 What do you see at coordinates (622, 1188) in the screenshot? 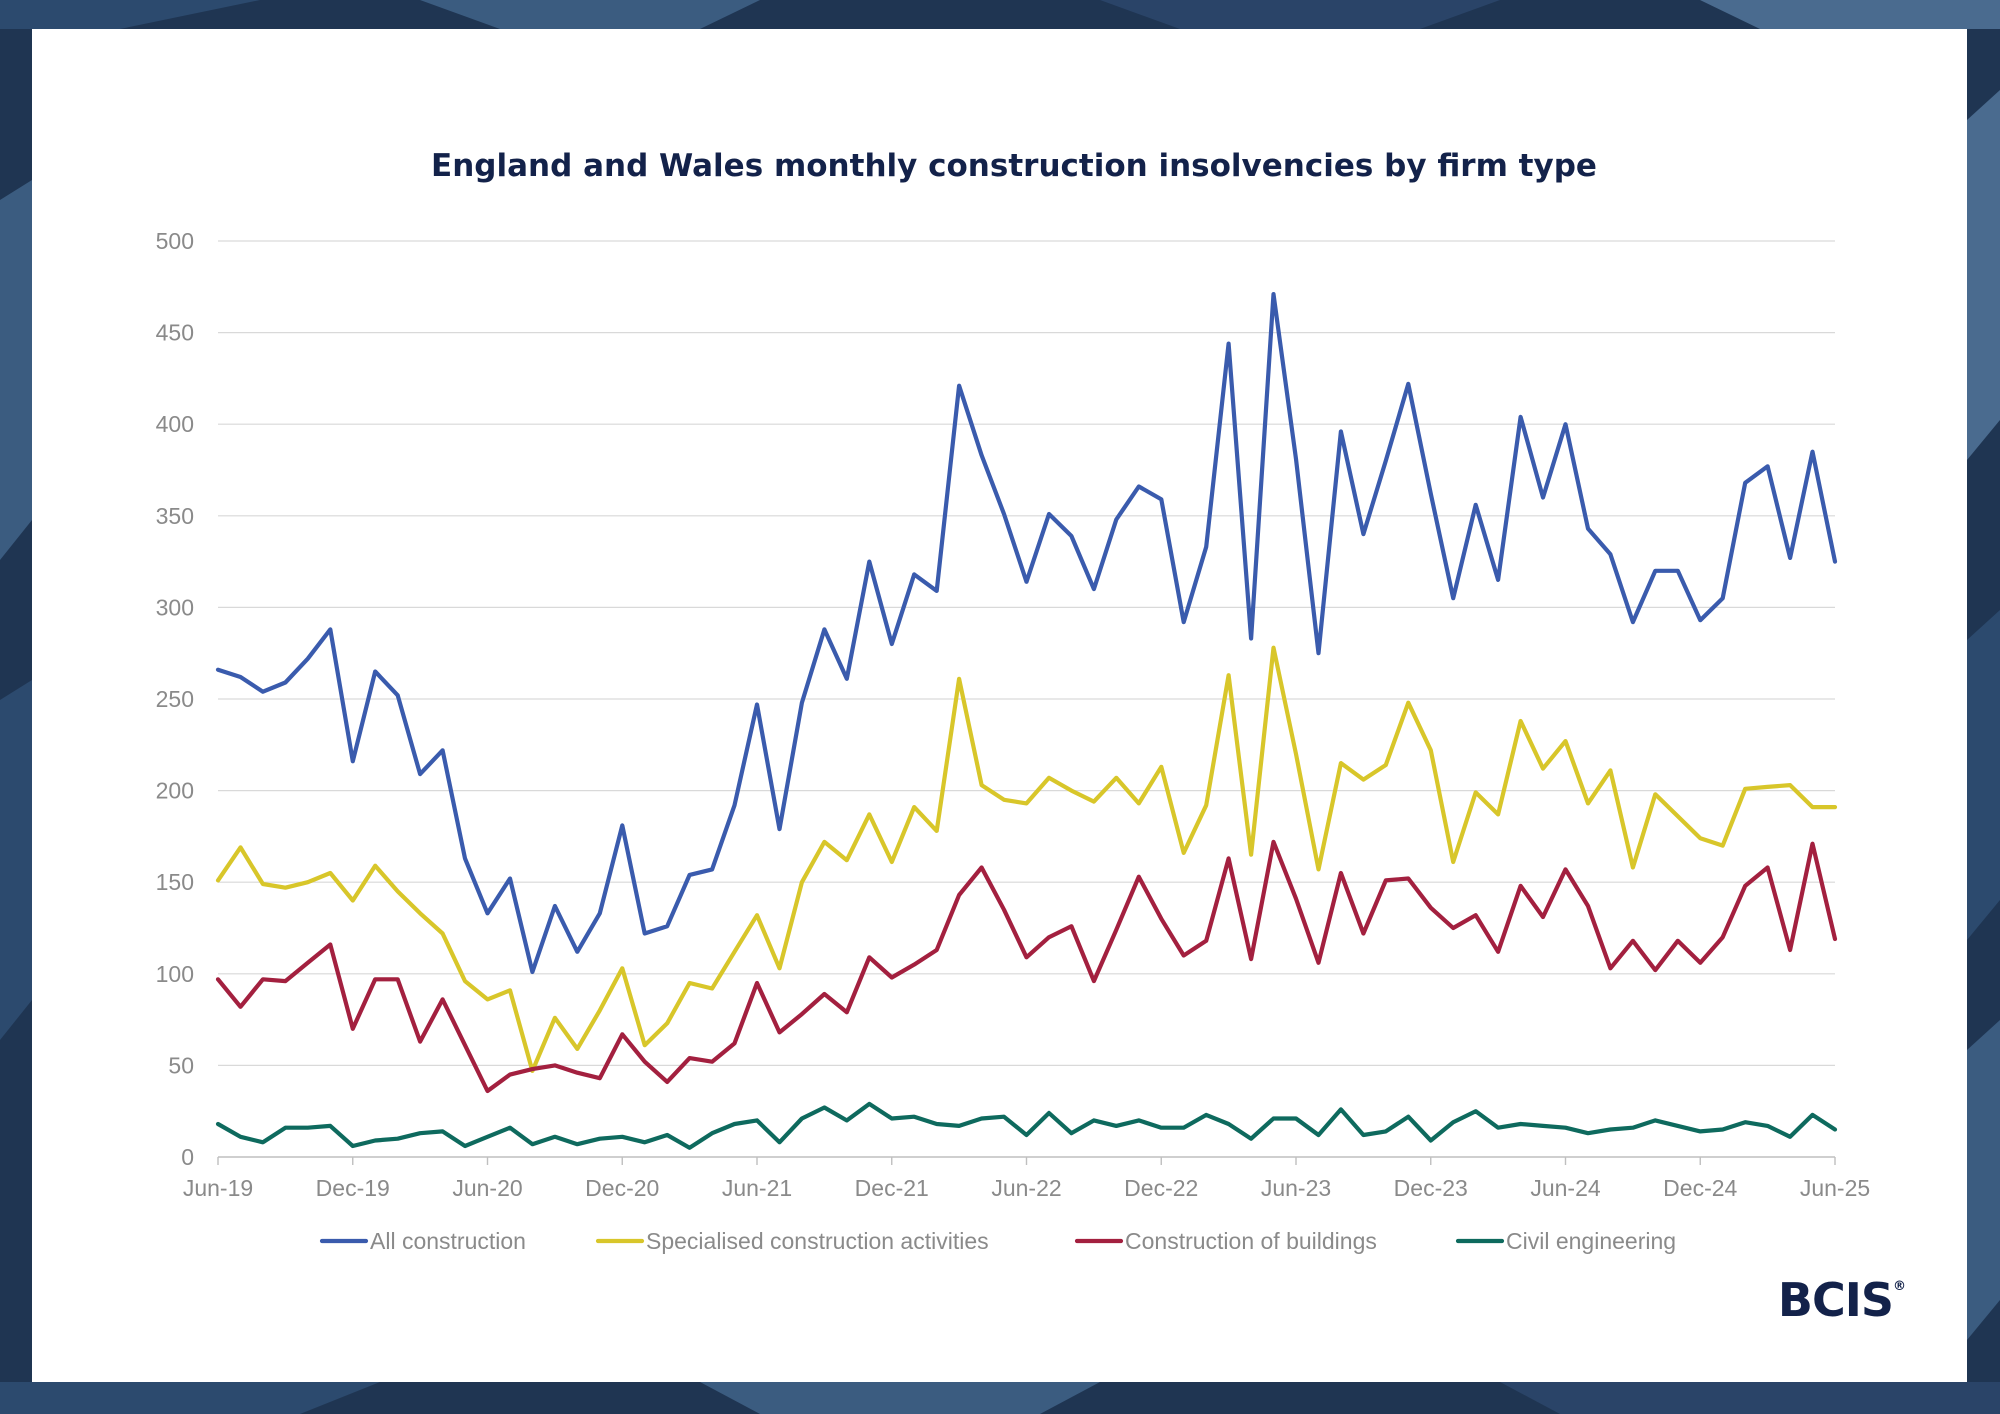
I see `x-tick-label: Dec-20` at bounding box center [622, 1188].